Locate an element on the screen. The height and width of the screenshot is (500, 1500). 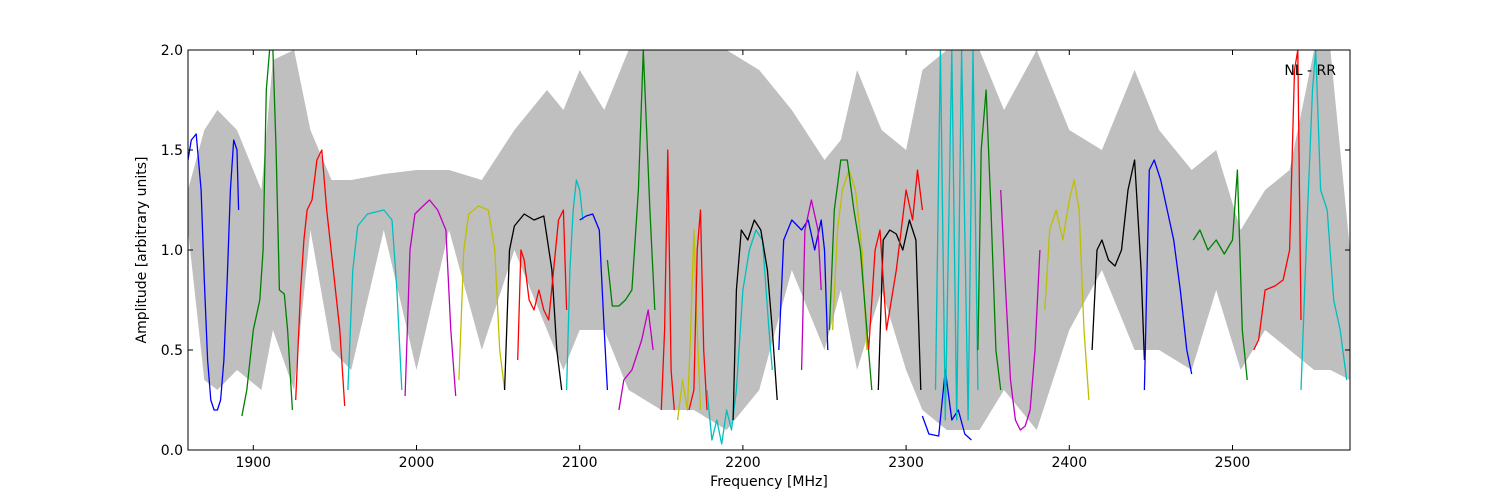
x-tick-label: 2200 is located at coordinates (743, 463).